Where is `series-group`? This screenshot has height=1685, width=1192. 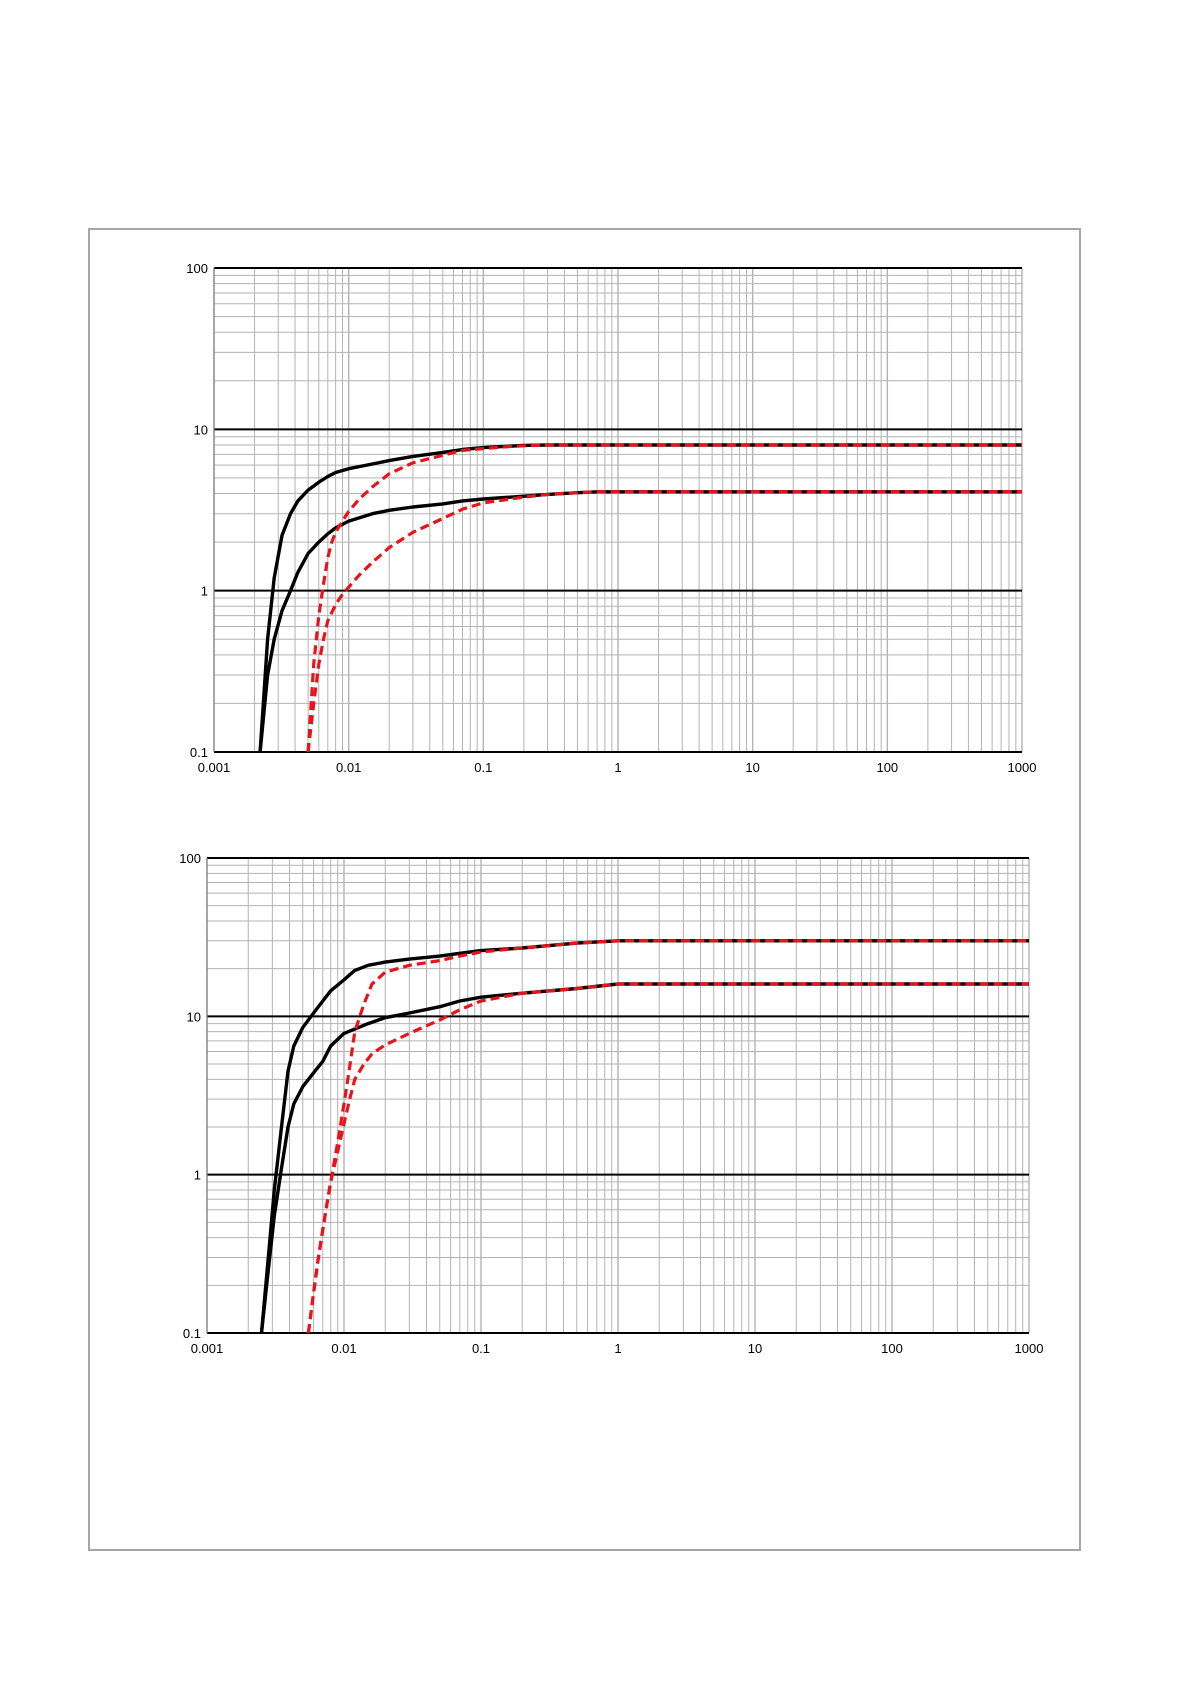
series-group is located at coordinates (640, 598).